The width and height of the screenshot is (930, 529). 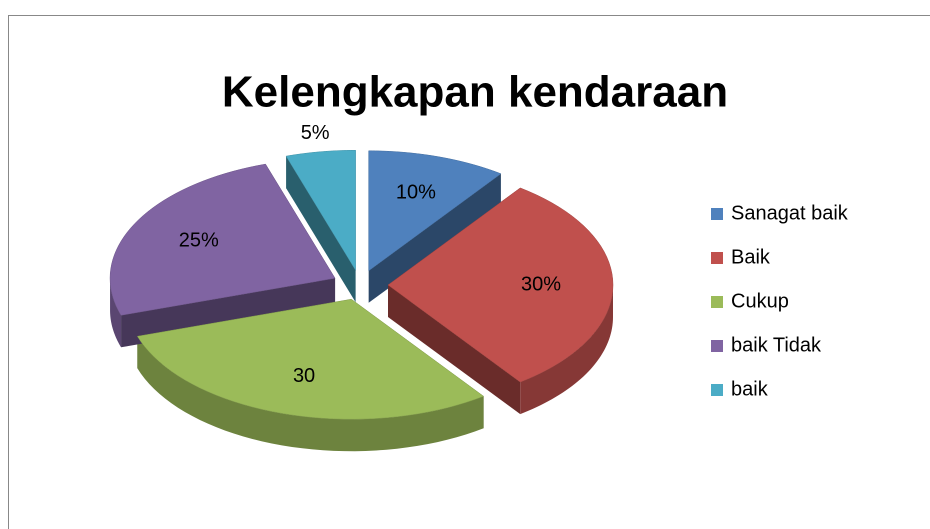 I want to click on data-label: 5%, so click(x=315, y=133).